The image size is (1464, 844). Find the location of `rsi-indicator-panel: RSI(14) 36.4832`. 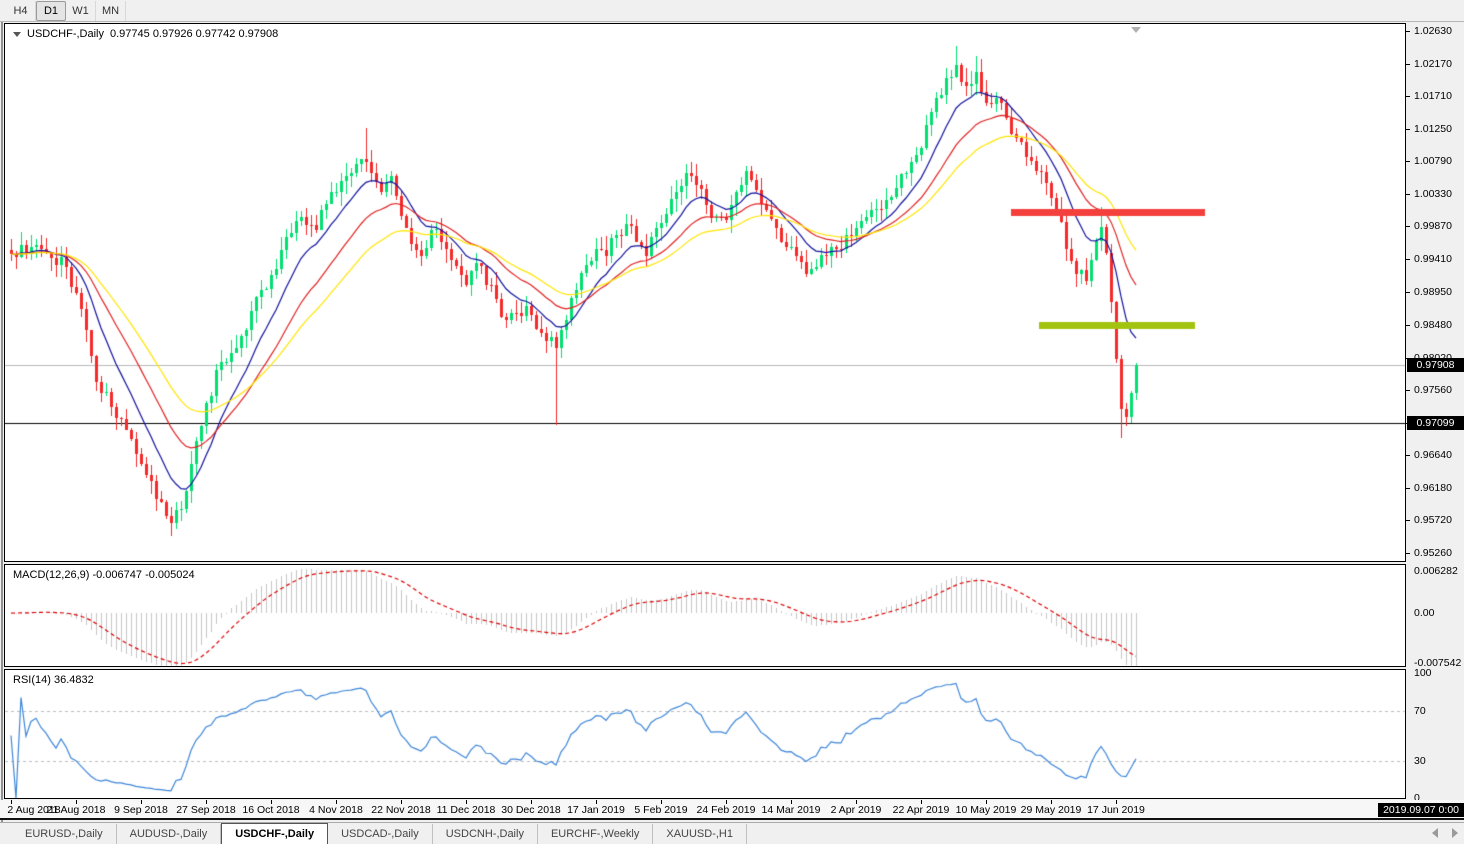

rsi-indicator-panel: RSI(14) 36.4832 is located at coordinates (705, 734).